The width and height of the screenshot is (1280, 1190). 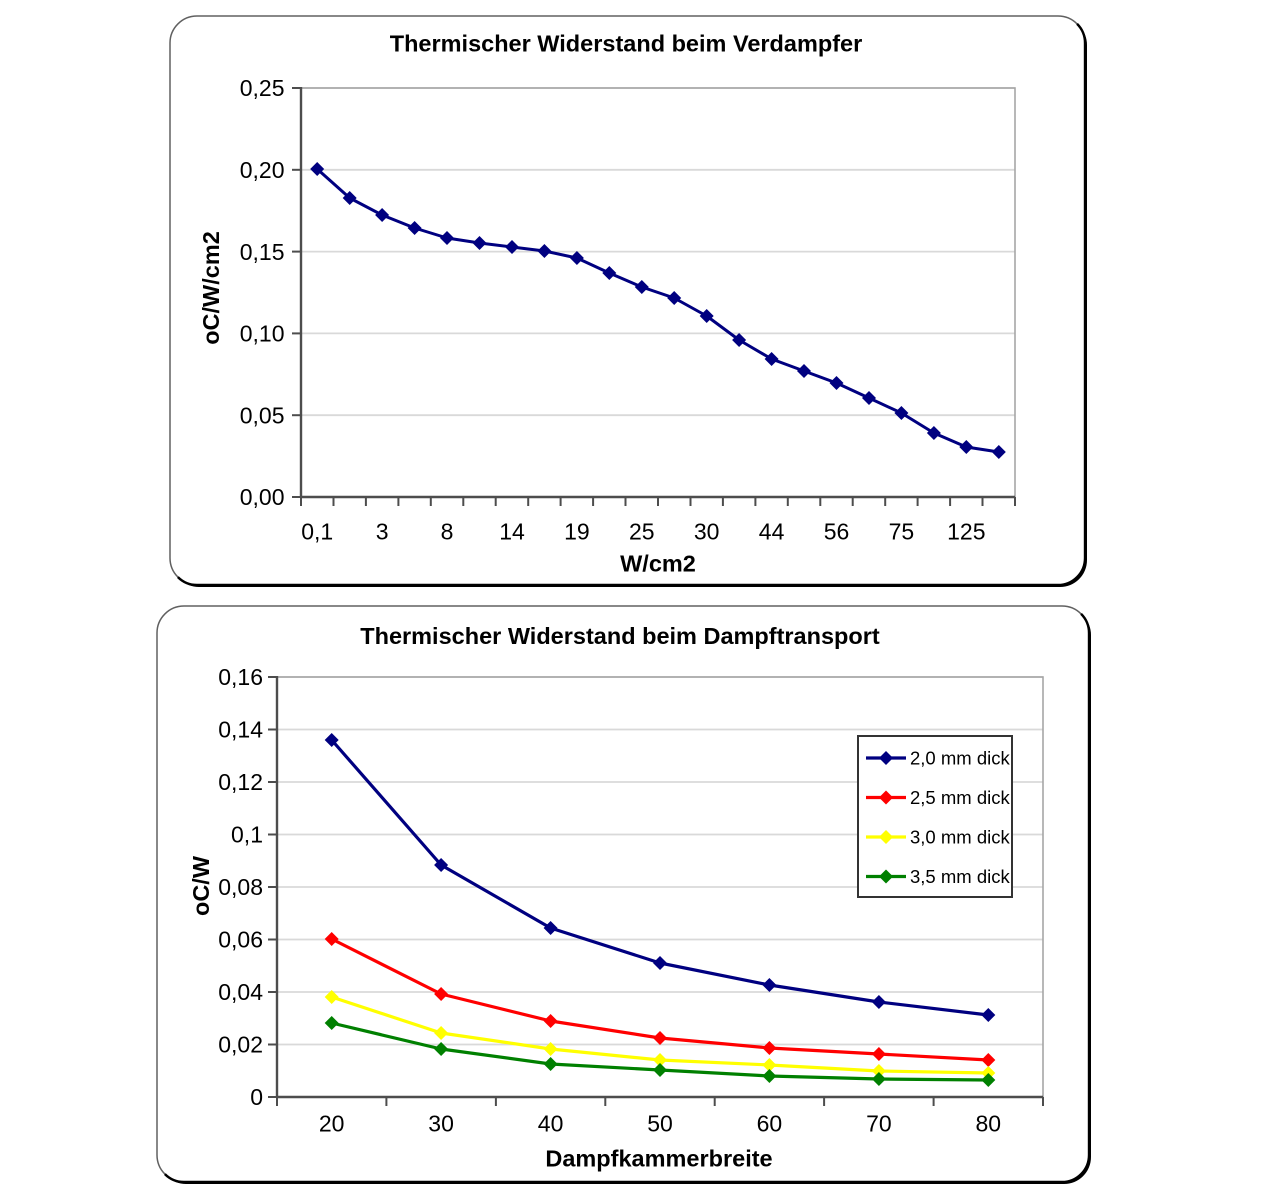 I want to click on svg-text: 0,06, so click(x=240, y=940).